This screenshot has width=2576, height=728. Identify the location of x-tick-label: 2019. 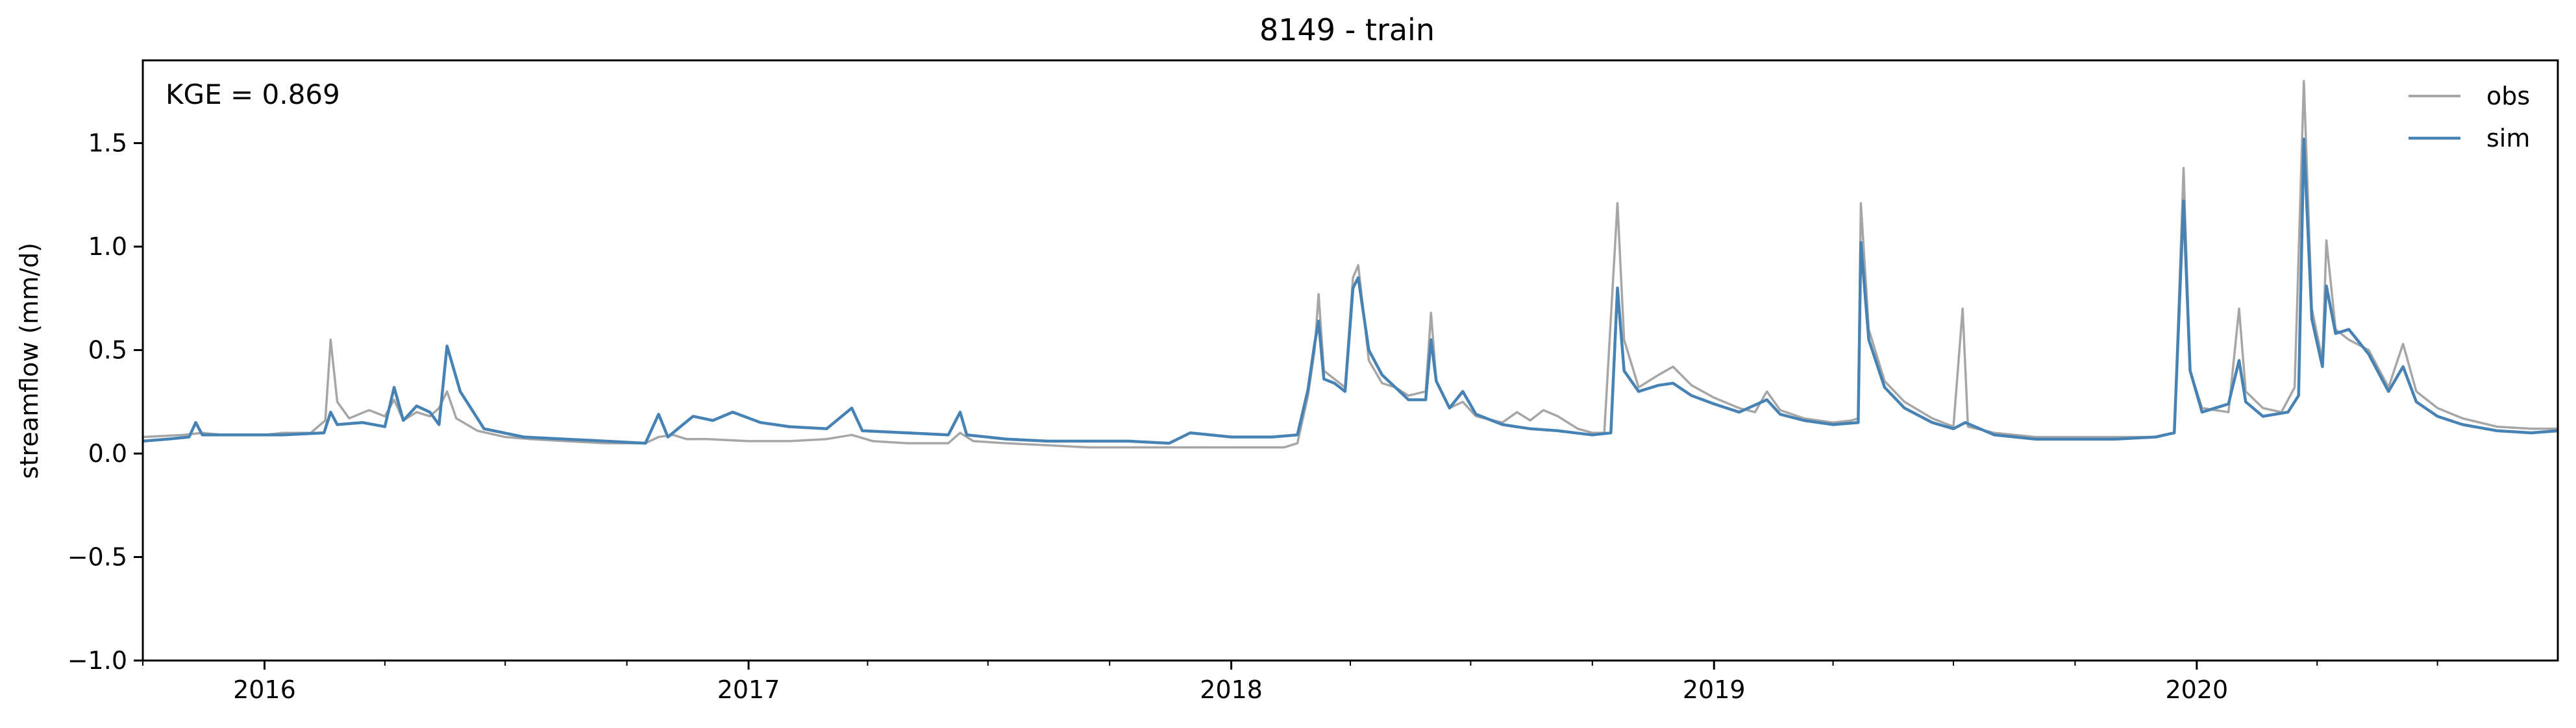
(1714, 689).